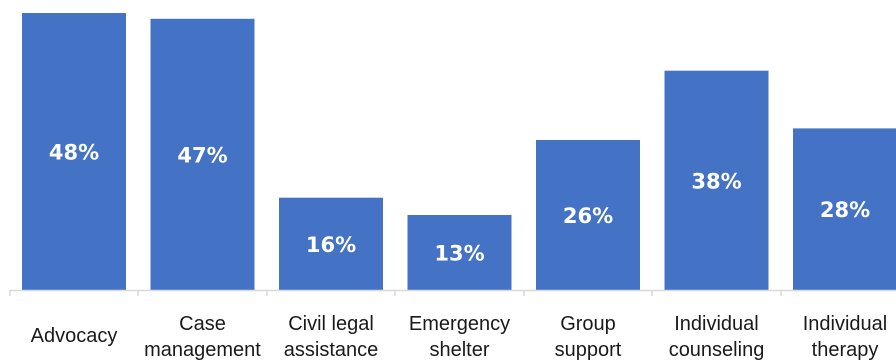 Image resolution: width=896 pixels, height=360 pixels. What do you see at coordinates (331, 349) in the screenshot?
I see `category-label-line: assistance` at bounding box center [331, 349].